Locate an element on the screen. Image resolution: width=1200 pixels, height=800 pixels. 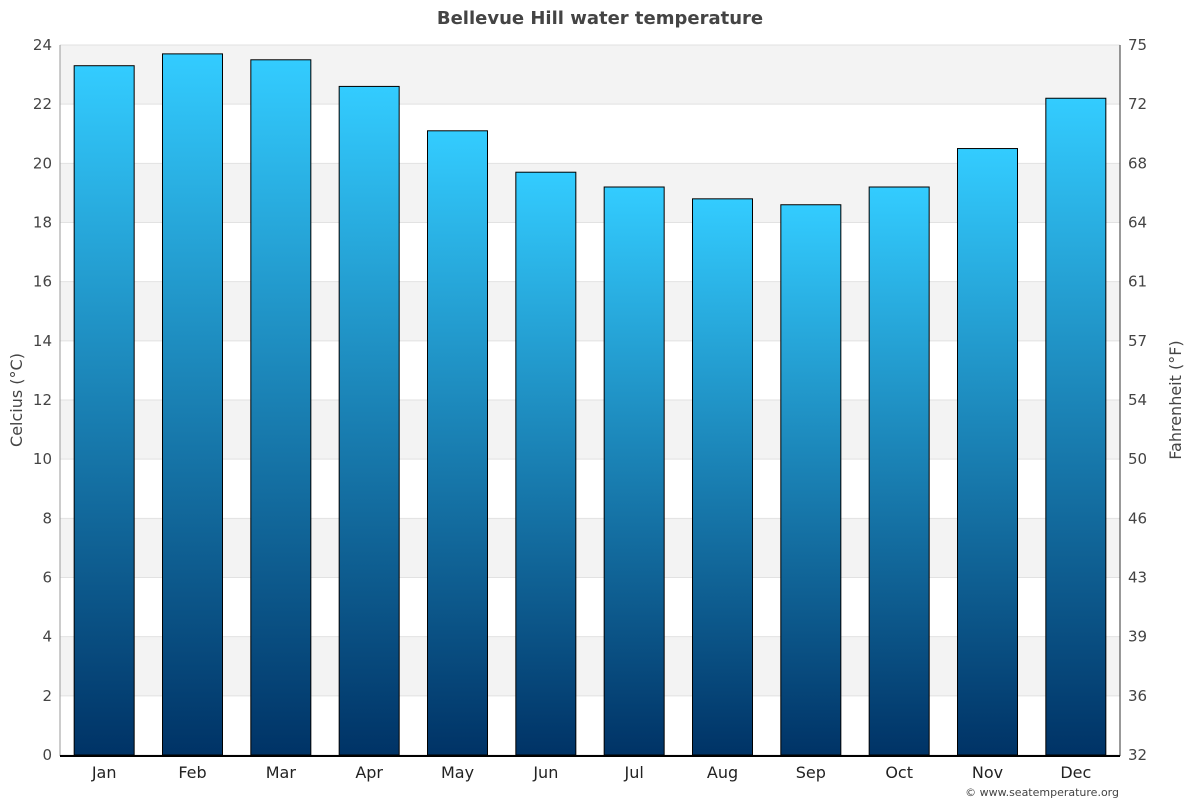
x-tick-label: Oct is located at coordinates (899, 772).